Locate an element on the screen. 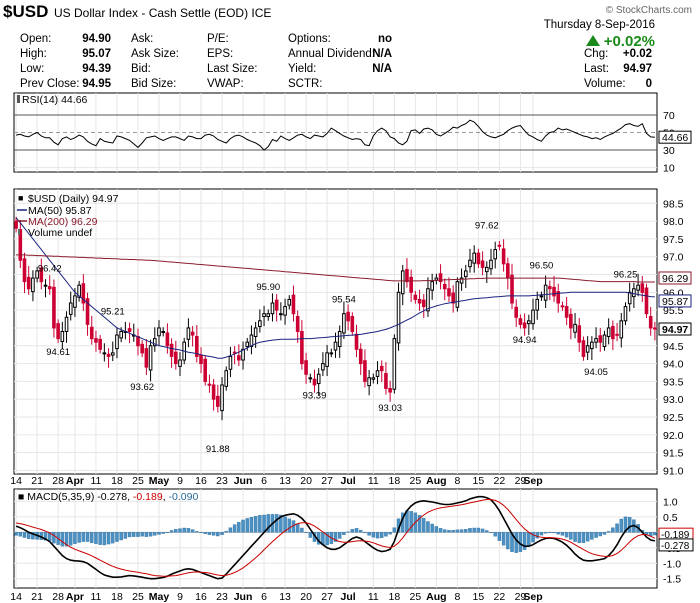 This screenshot has height=603, width=700. change-percent: +0.02% is located at coordinates (620, 42).